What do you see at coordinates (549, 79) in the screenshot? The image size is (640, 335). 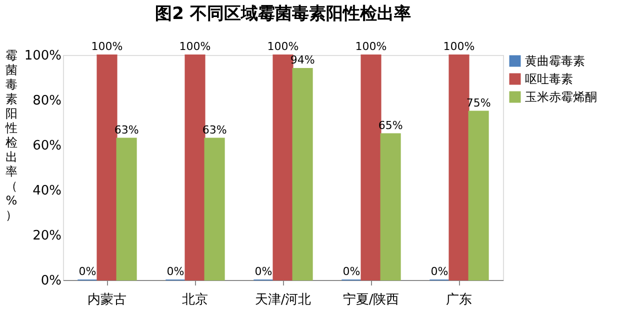 I see `legend-label: 呕吐毒素` at bounding box center [549, 79].